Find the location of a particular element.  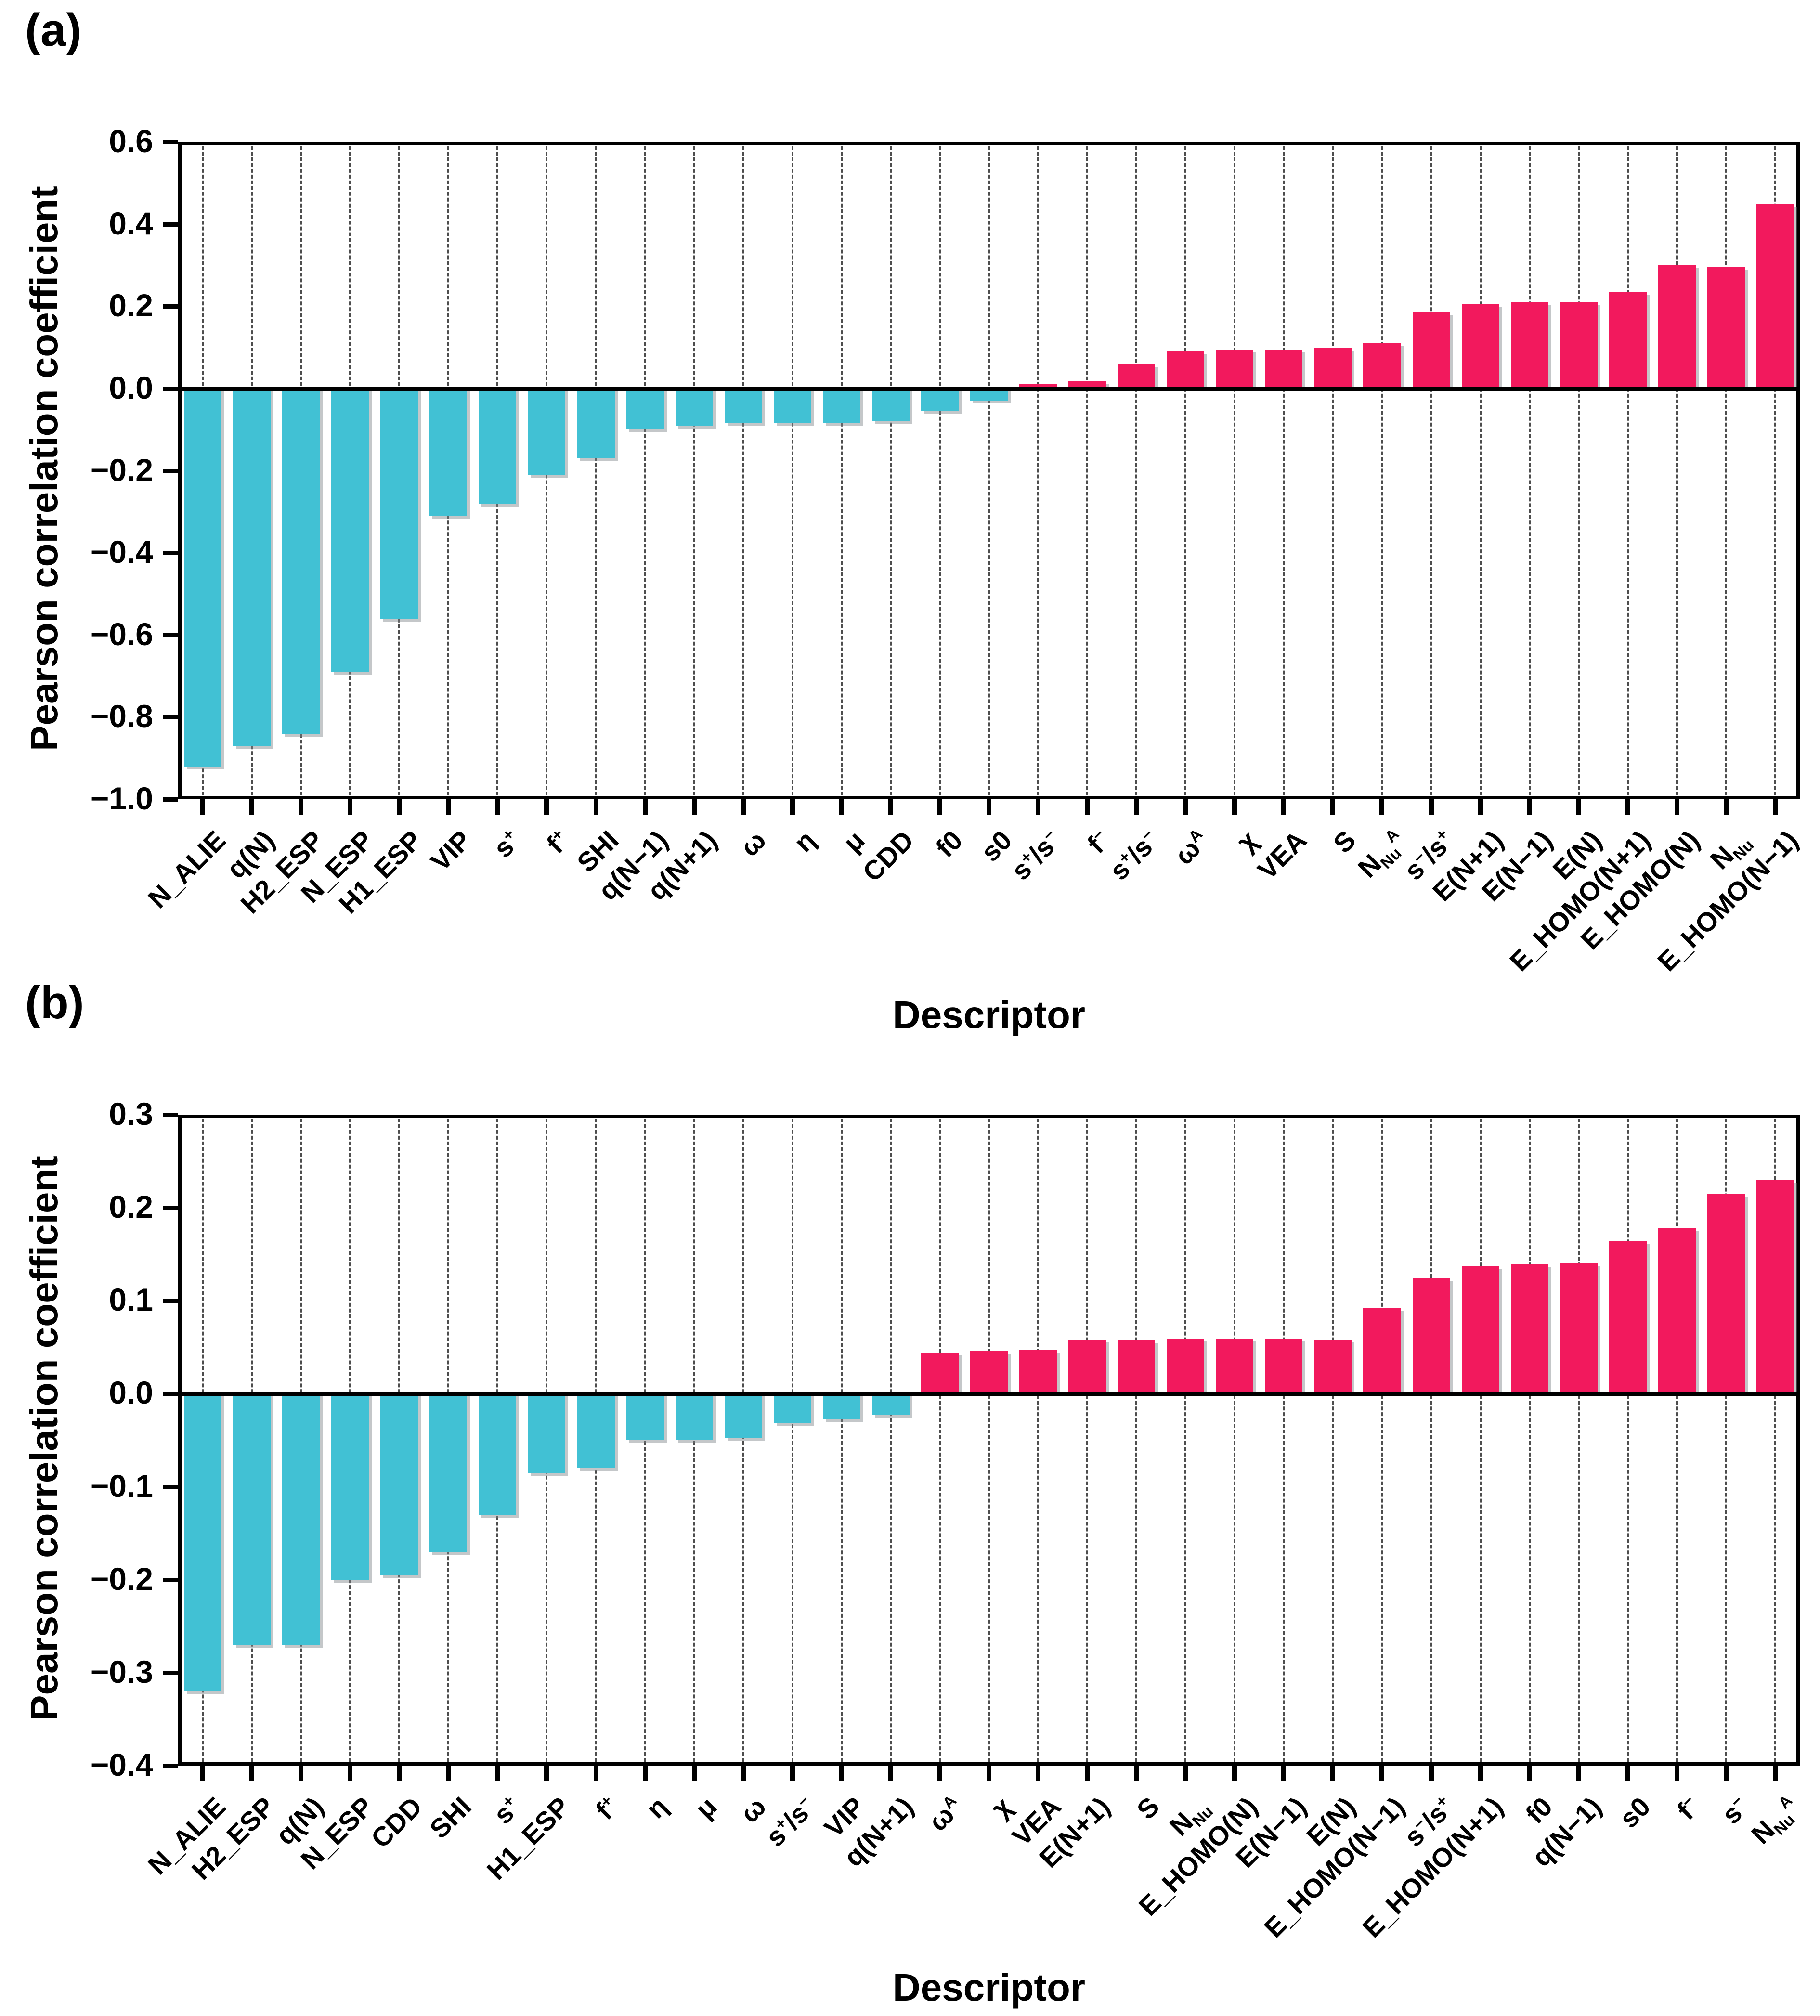

x-category-label: NNu is located at coordinates (1730, 855).